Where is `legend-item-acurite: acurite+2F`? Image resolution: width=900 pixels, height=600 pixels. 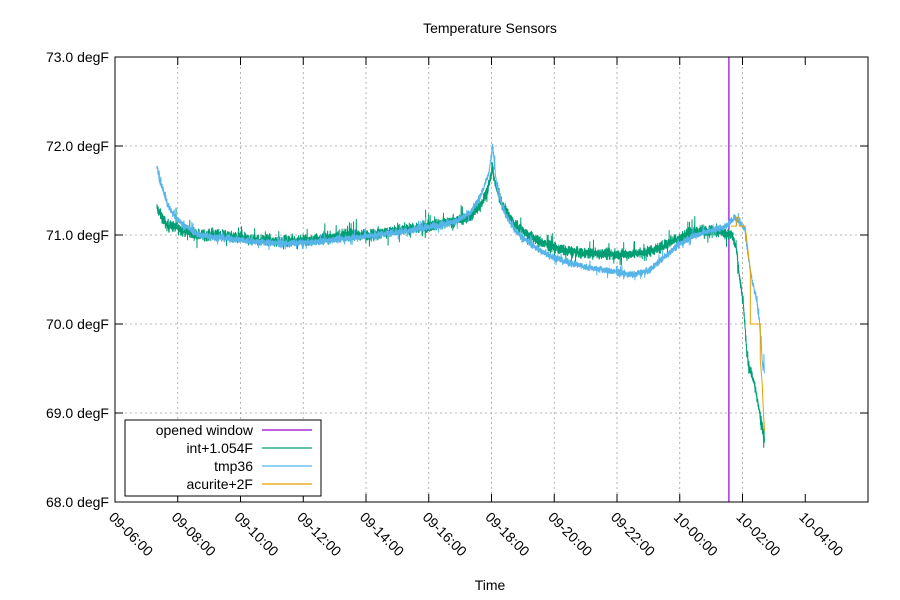 legend-item-acurite: acurite+2F is located at coordinates (249, 484).